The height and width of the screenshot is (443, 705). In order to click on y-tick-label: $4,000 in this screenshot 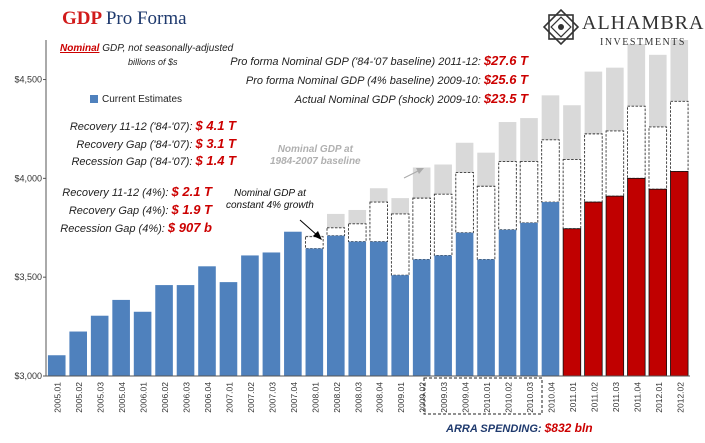, I will do `click(28, 178)`.